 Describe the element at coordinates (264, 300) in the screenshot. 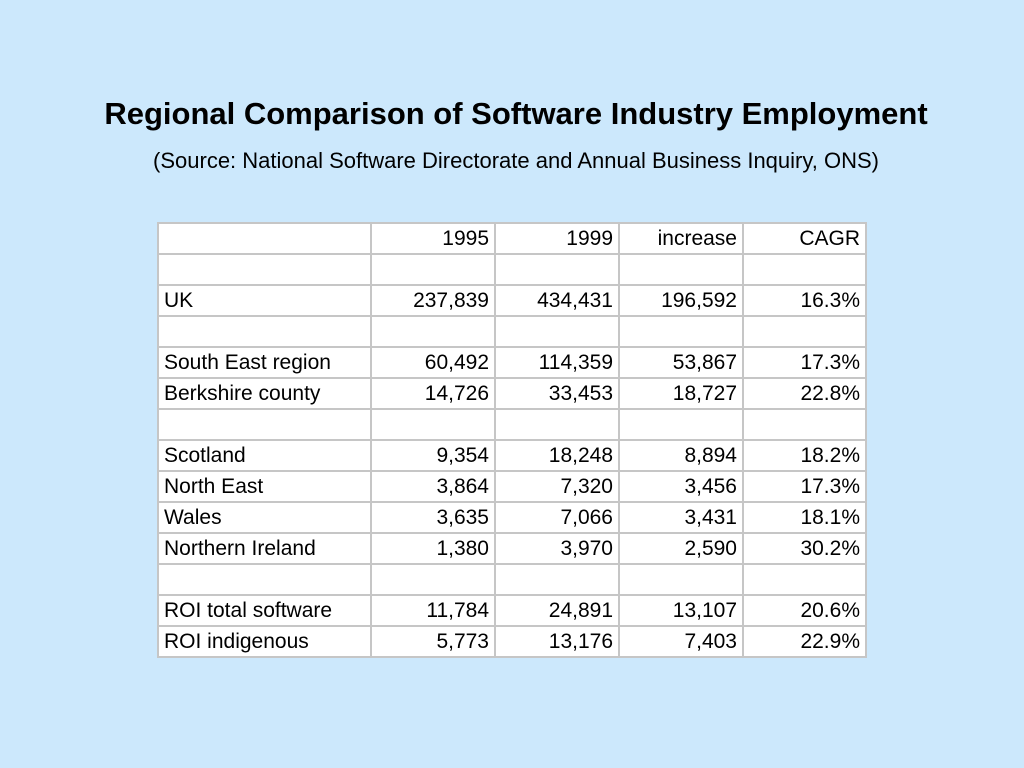

I see `region-cell: UK` at that location.